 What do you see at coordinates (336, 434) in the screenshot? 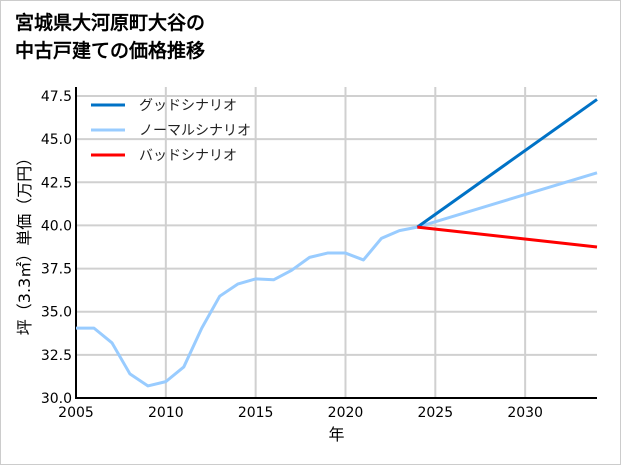
I see `x-axis-label: 年` at bounding box center [336, 434].